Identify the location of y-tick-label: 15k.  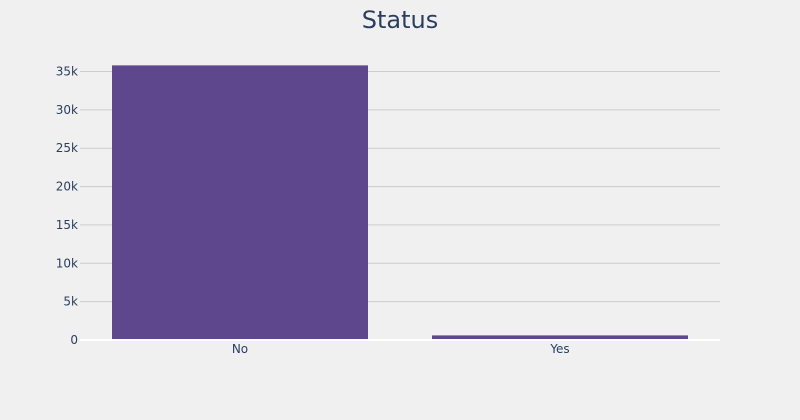
(67, 225).